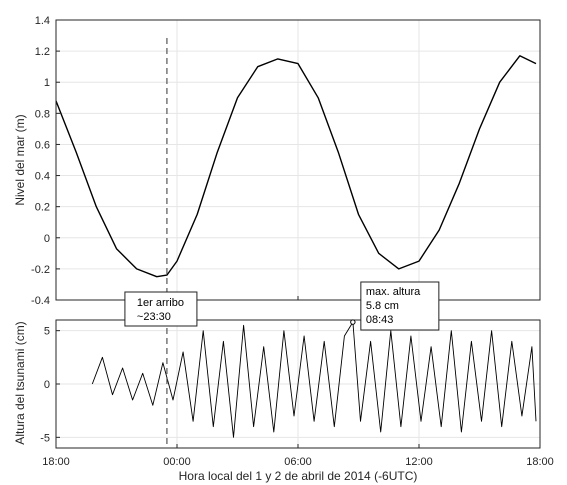 The width and height of the screenshot is (567, 485). Describe the element at coordinates (177, 462) in the screenshot. I see `bottom-x-tick-label: 00:00` at that location.